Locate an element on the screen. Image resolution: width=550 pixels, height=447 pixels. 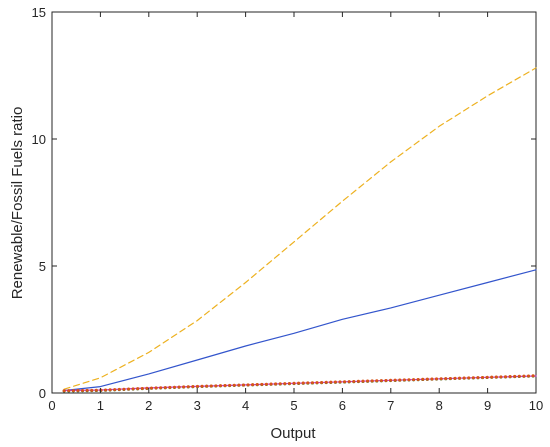
x-tick-label: 8 is located at coordinates (439, 405).